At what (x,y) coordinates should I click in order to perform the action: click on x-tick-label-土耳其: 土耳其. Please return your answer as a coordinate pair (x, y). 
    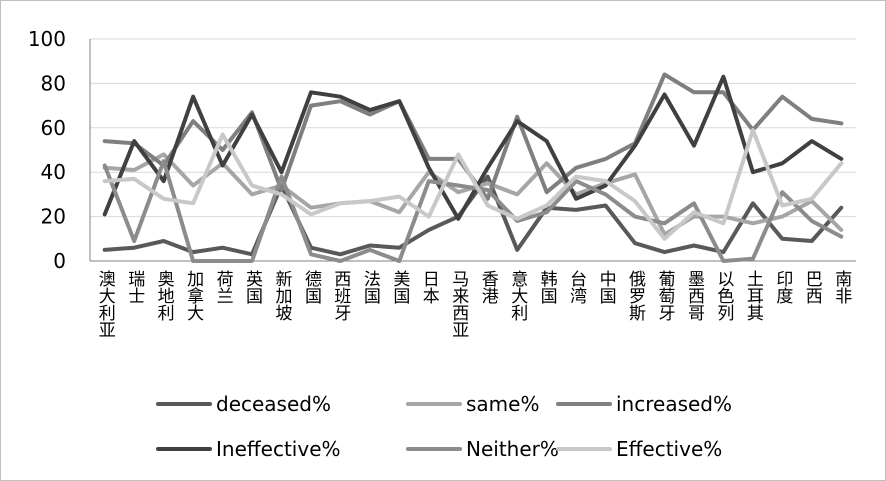
    Looking at the image, I should click on (753, 295).